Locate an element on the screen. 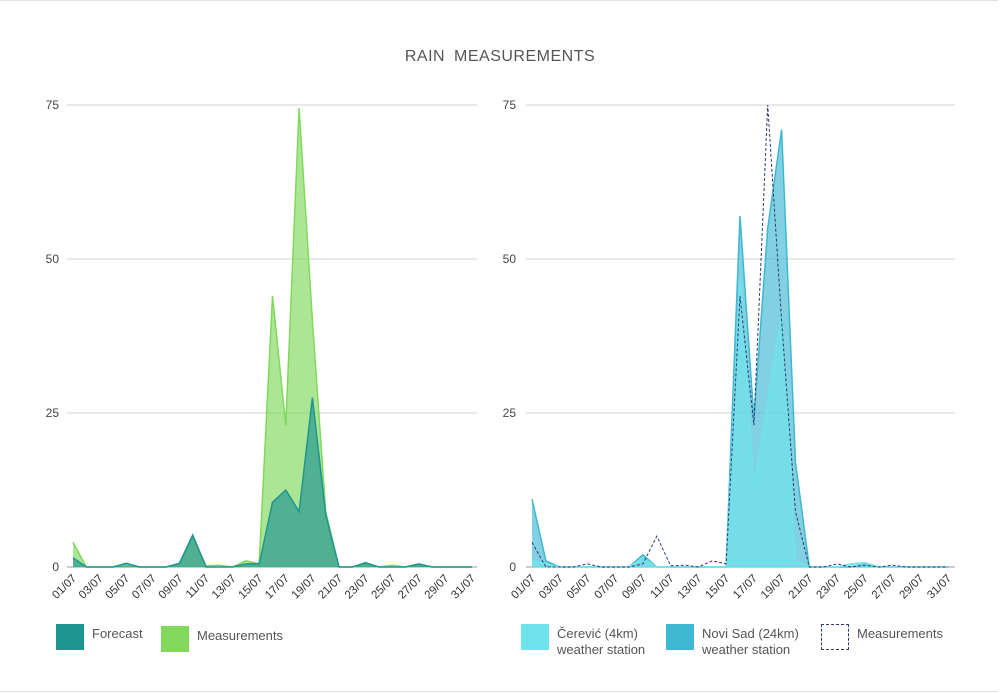 The image size is (1000, 693). legend-item-measurements-dashed: Measurements is located at coordinates (882, 637).